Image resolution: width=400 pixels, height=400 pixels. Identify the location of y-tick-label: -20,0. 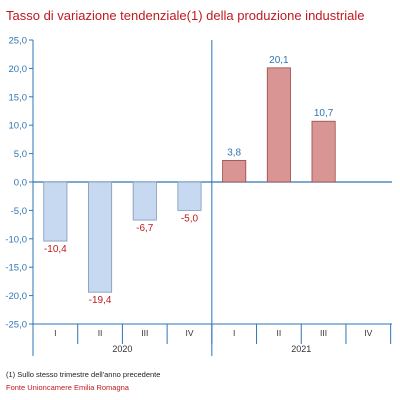
(16, 296).